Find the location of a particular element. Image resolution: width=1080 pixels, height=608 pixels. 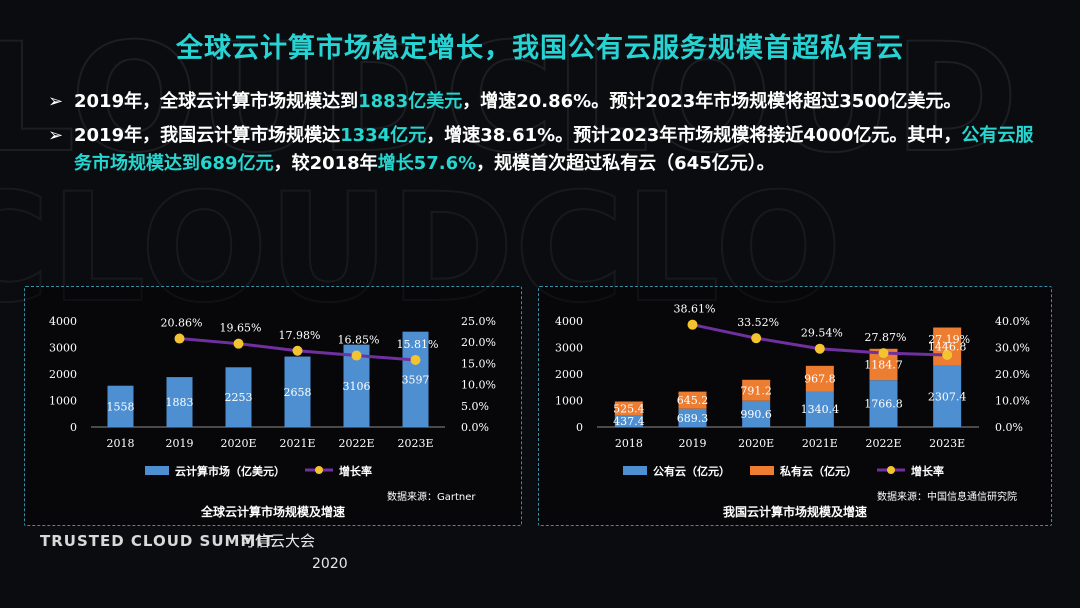

bar-data-label: 689.3 is located at coordinates (693, 418).